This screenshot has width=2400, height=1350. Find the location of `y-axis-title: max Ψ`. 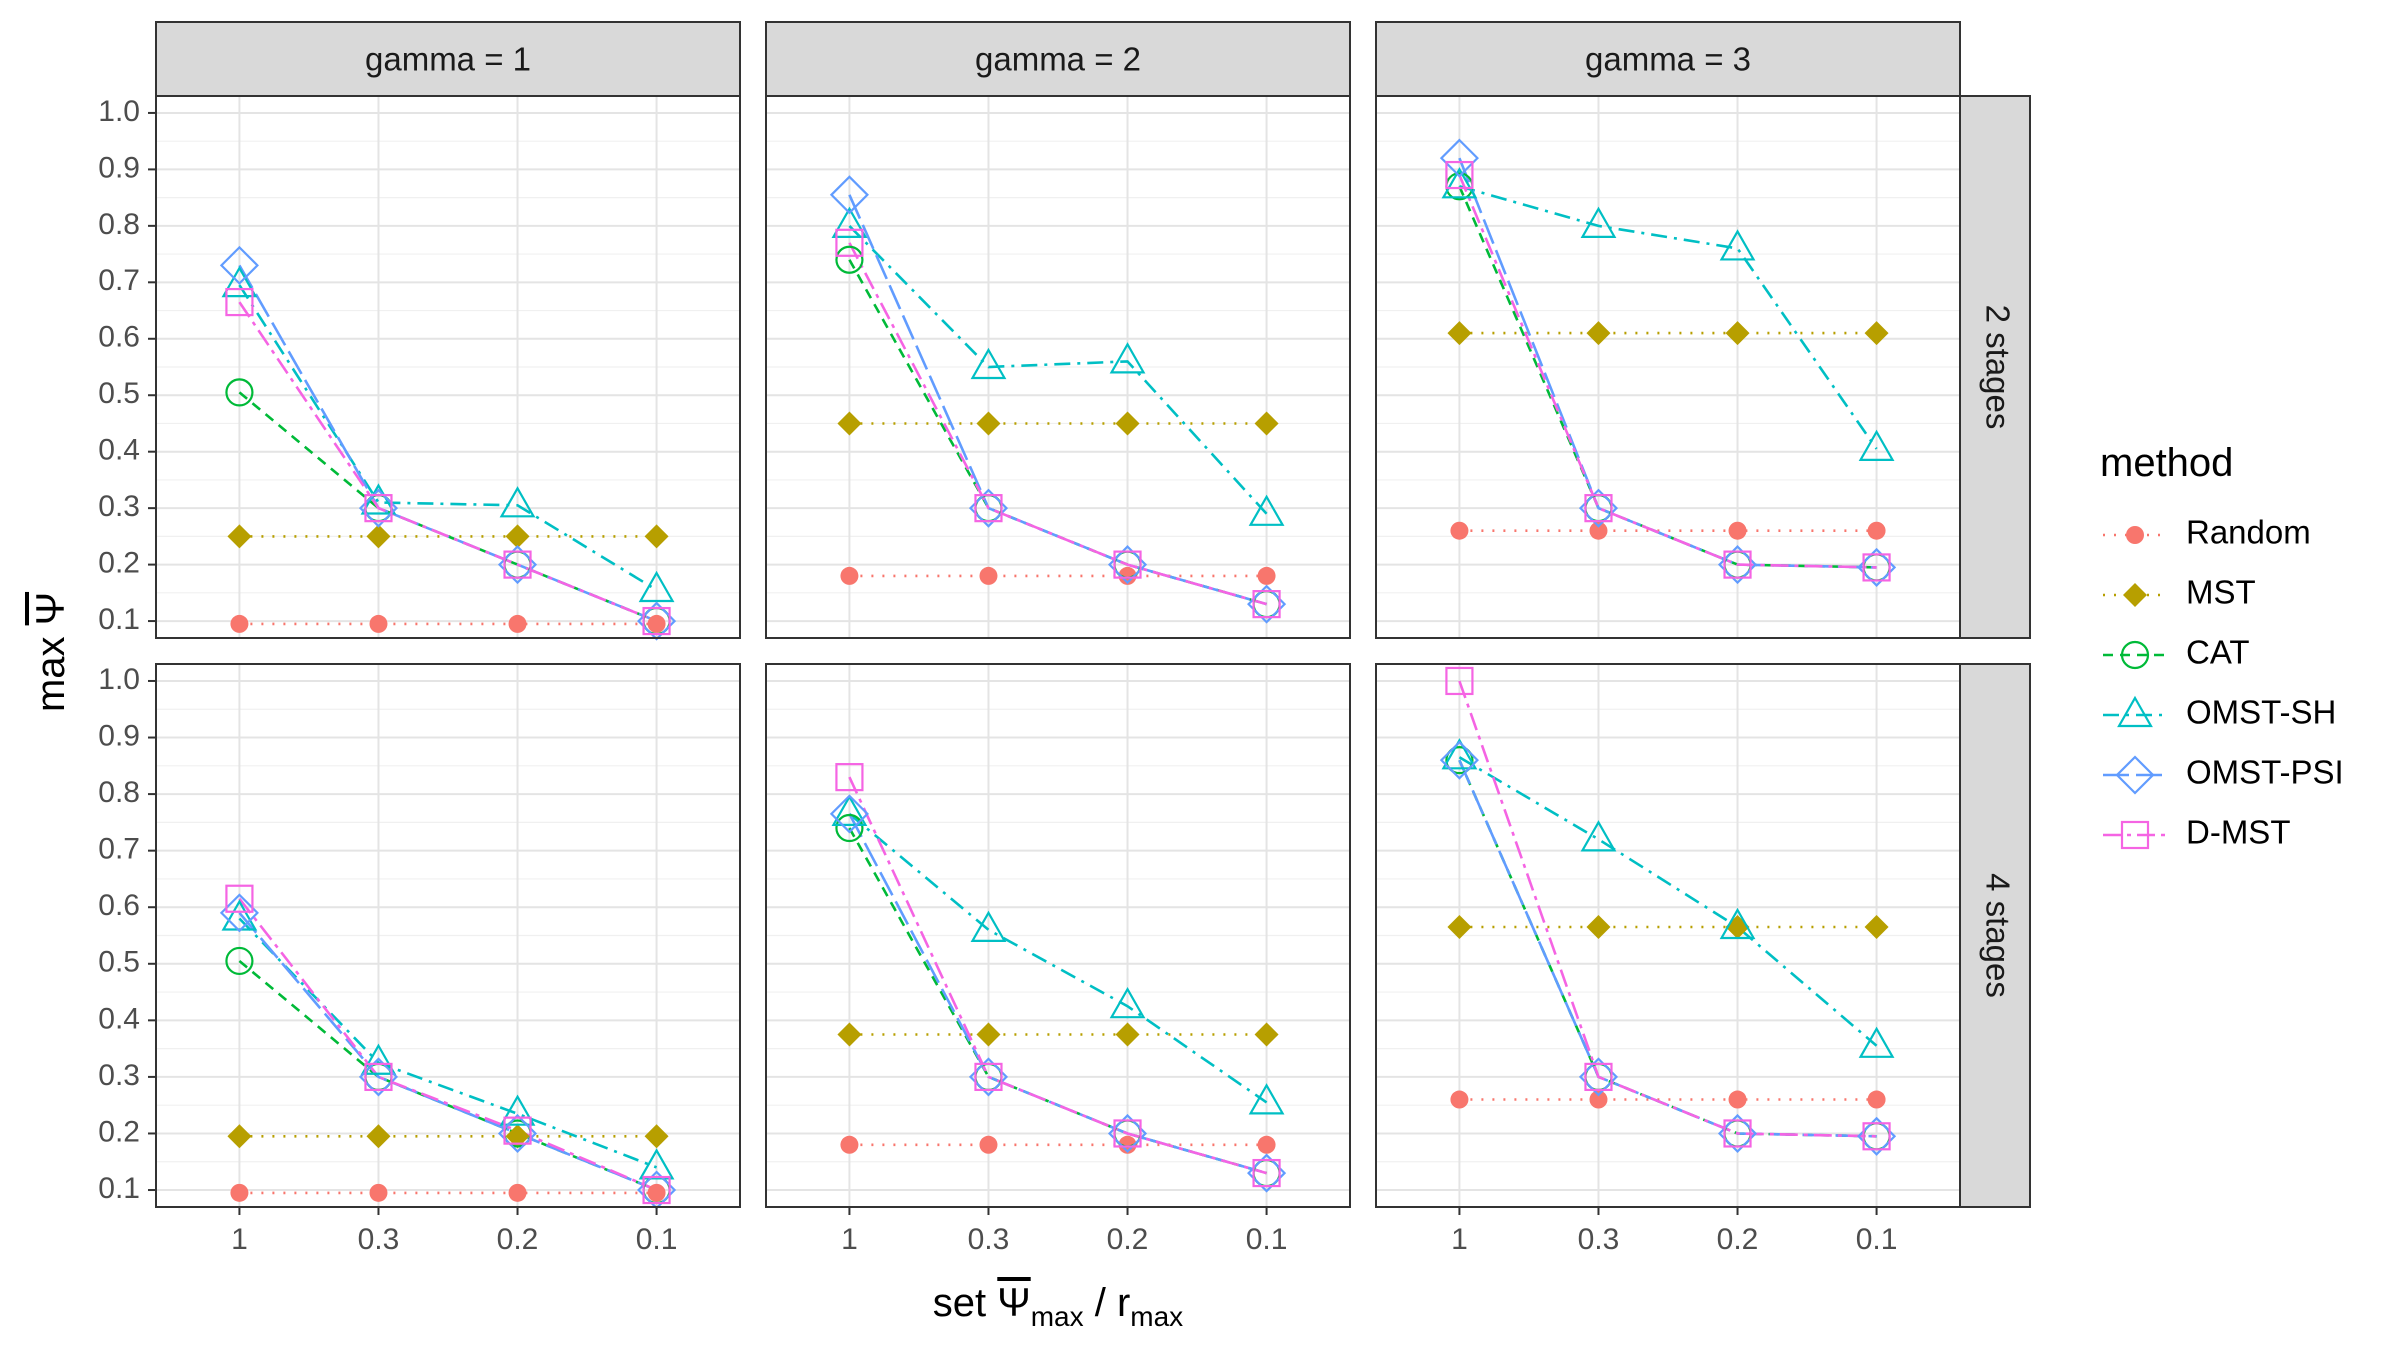

y-axis-title: max Ψ is located at coordinates (51, 652).